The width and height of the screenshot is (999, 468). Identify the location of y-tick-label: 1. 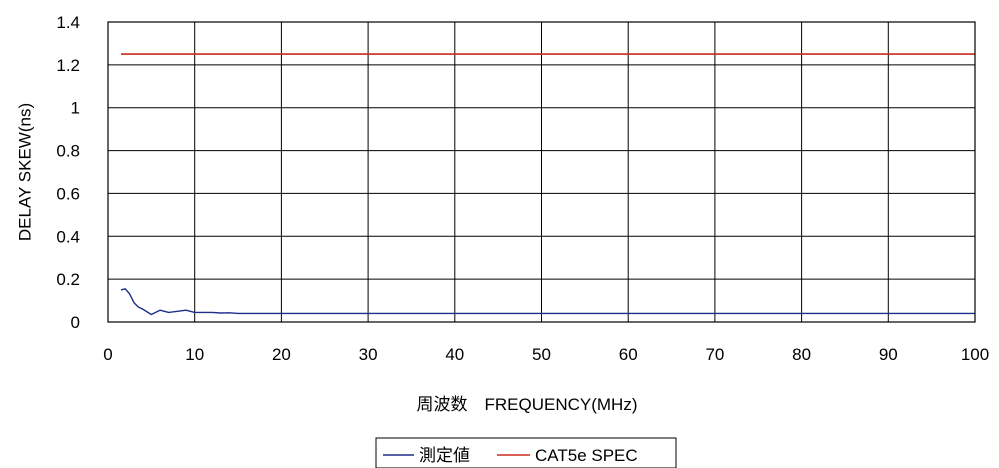
(75, 108).